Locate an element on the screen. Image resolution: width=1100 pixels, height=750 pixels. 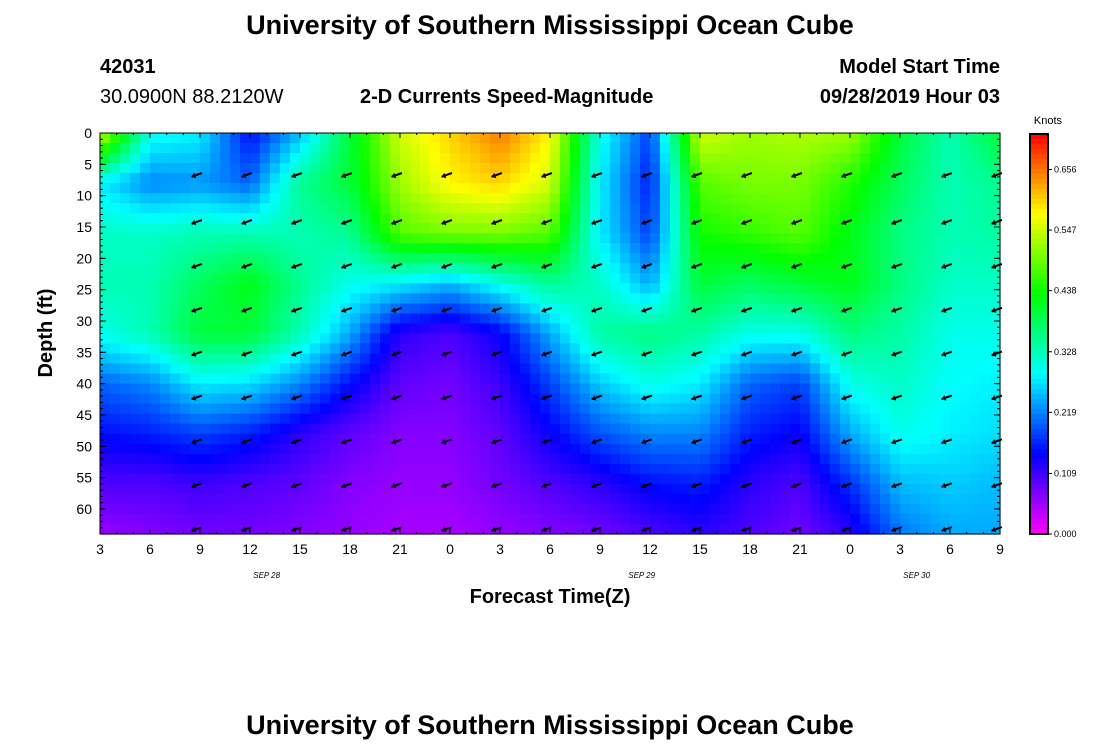
colorbar-segment is located at coordinates (1039, 207).